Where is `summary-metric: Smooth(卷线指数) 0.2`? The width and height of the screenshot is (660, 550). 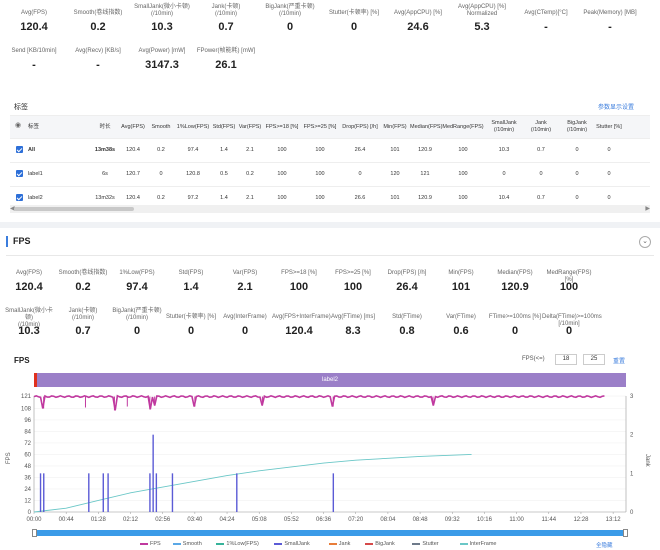
summary-metric: Smooth(卷线指数) 0.2 is located at coordinates (98, 23).